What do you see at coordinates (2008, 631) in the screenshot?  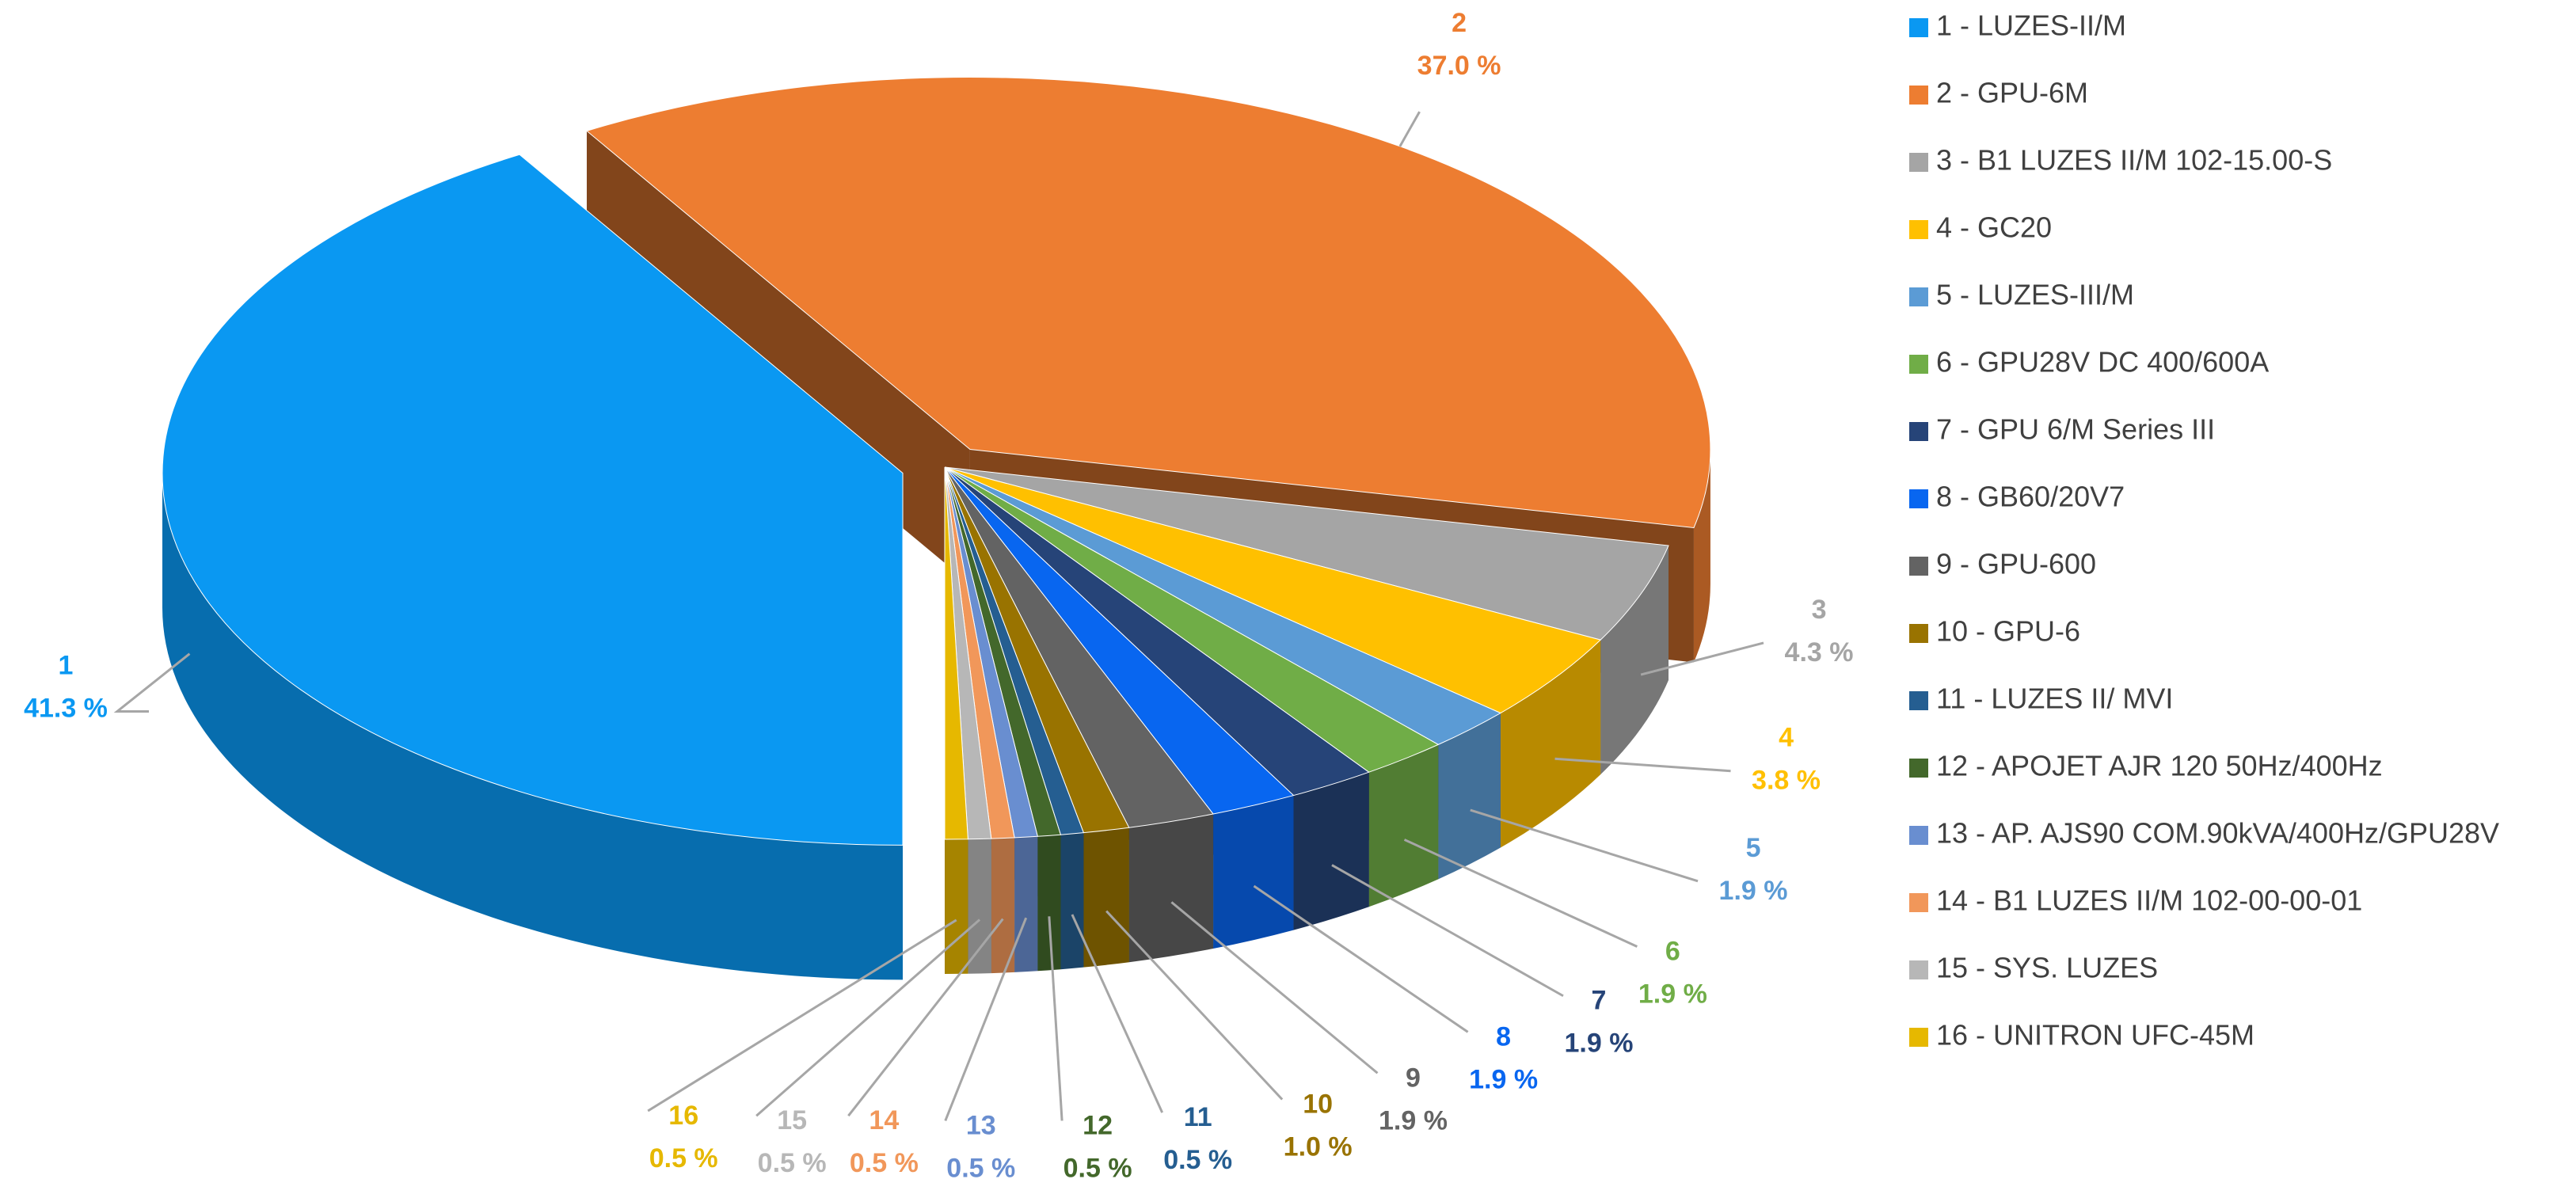 I see `legend-label: 10 - GPU-6` at bounding box center [2008, 631].